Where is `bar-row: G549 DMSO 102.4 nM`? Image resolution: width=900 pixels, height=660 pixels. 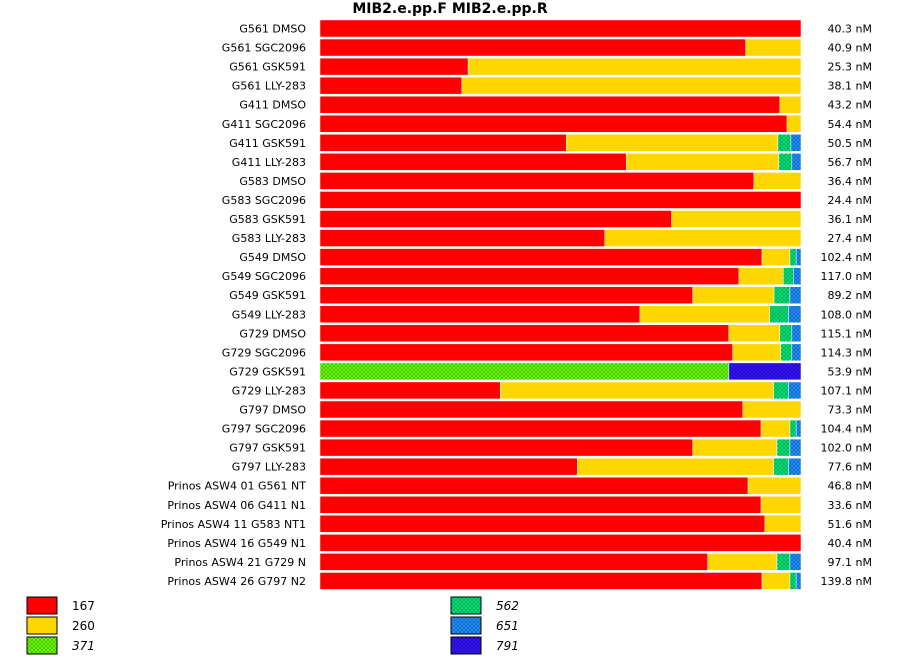 bar-row: G549 DMSO 102.4 nM is located at coordinates (555, 257).